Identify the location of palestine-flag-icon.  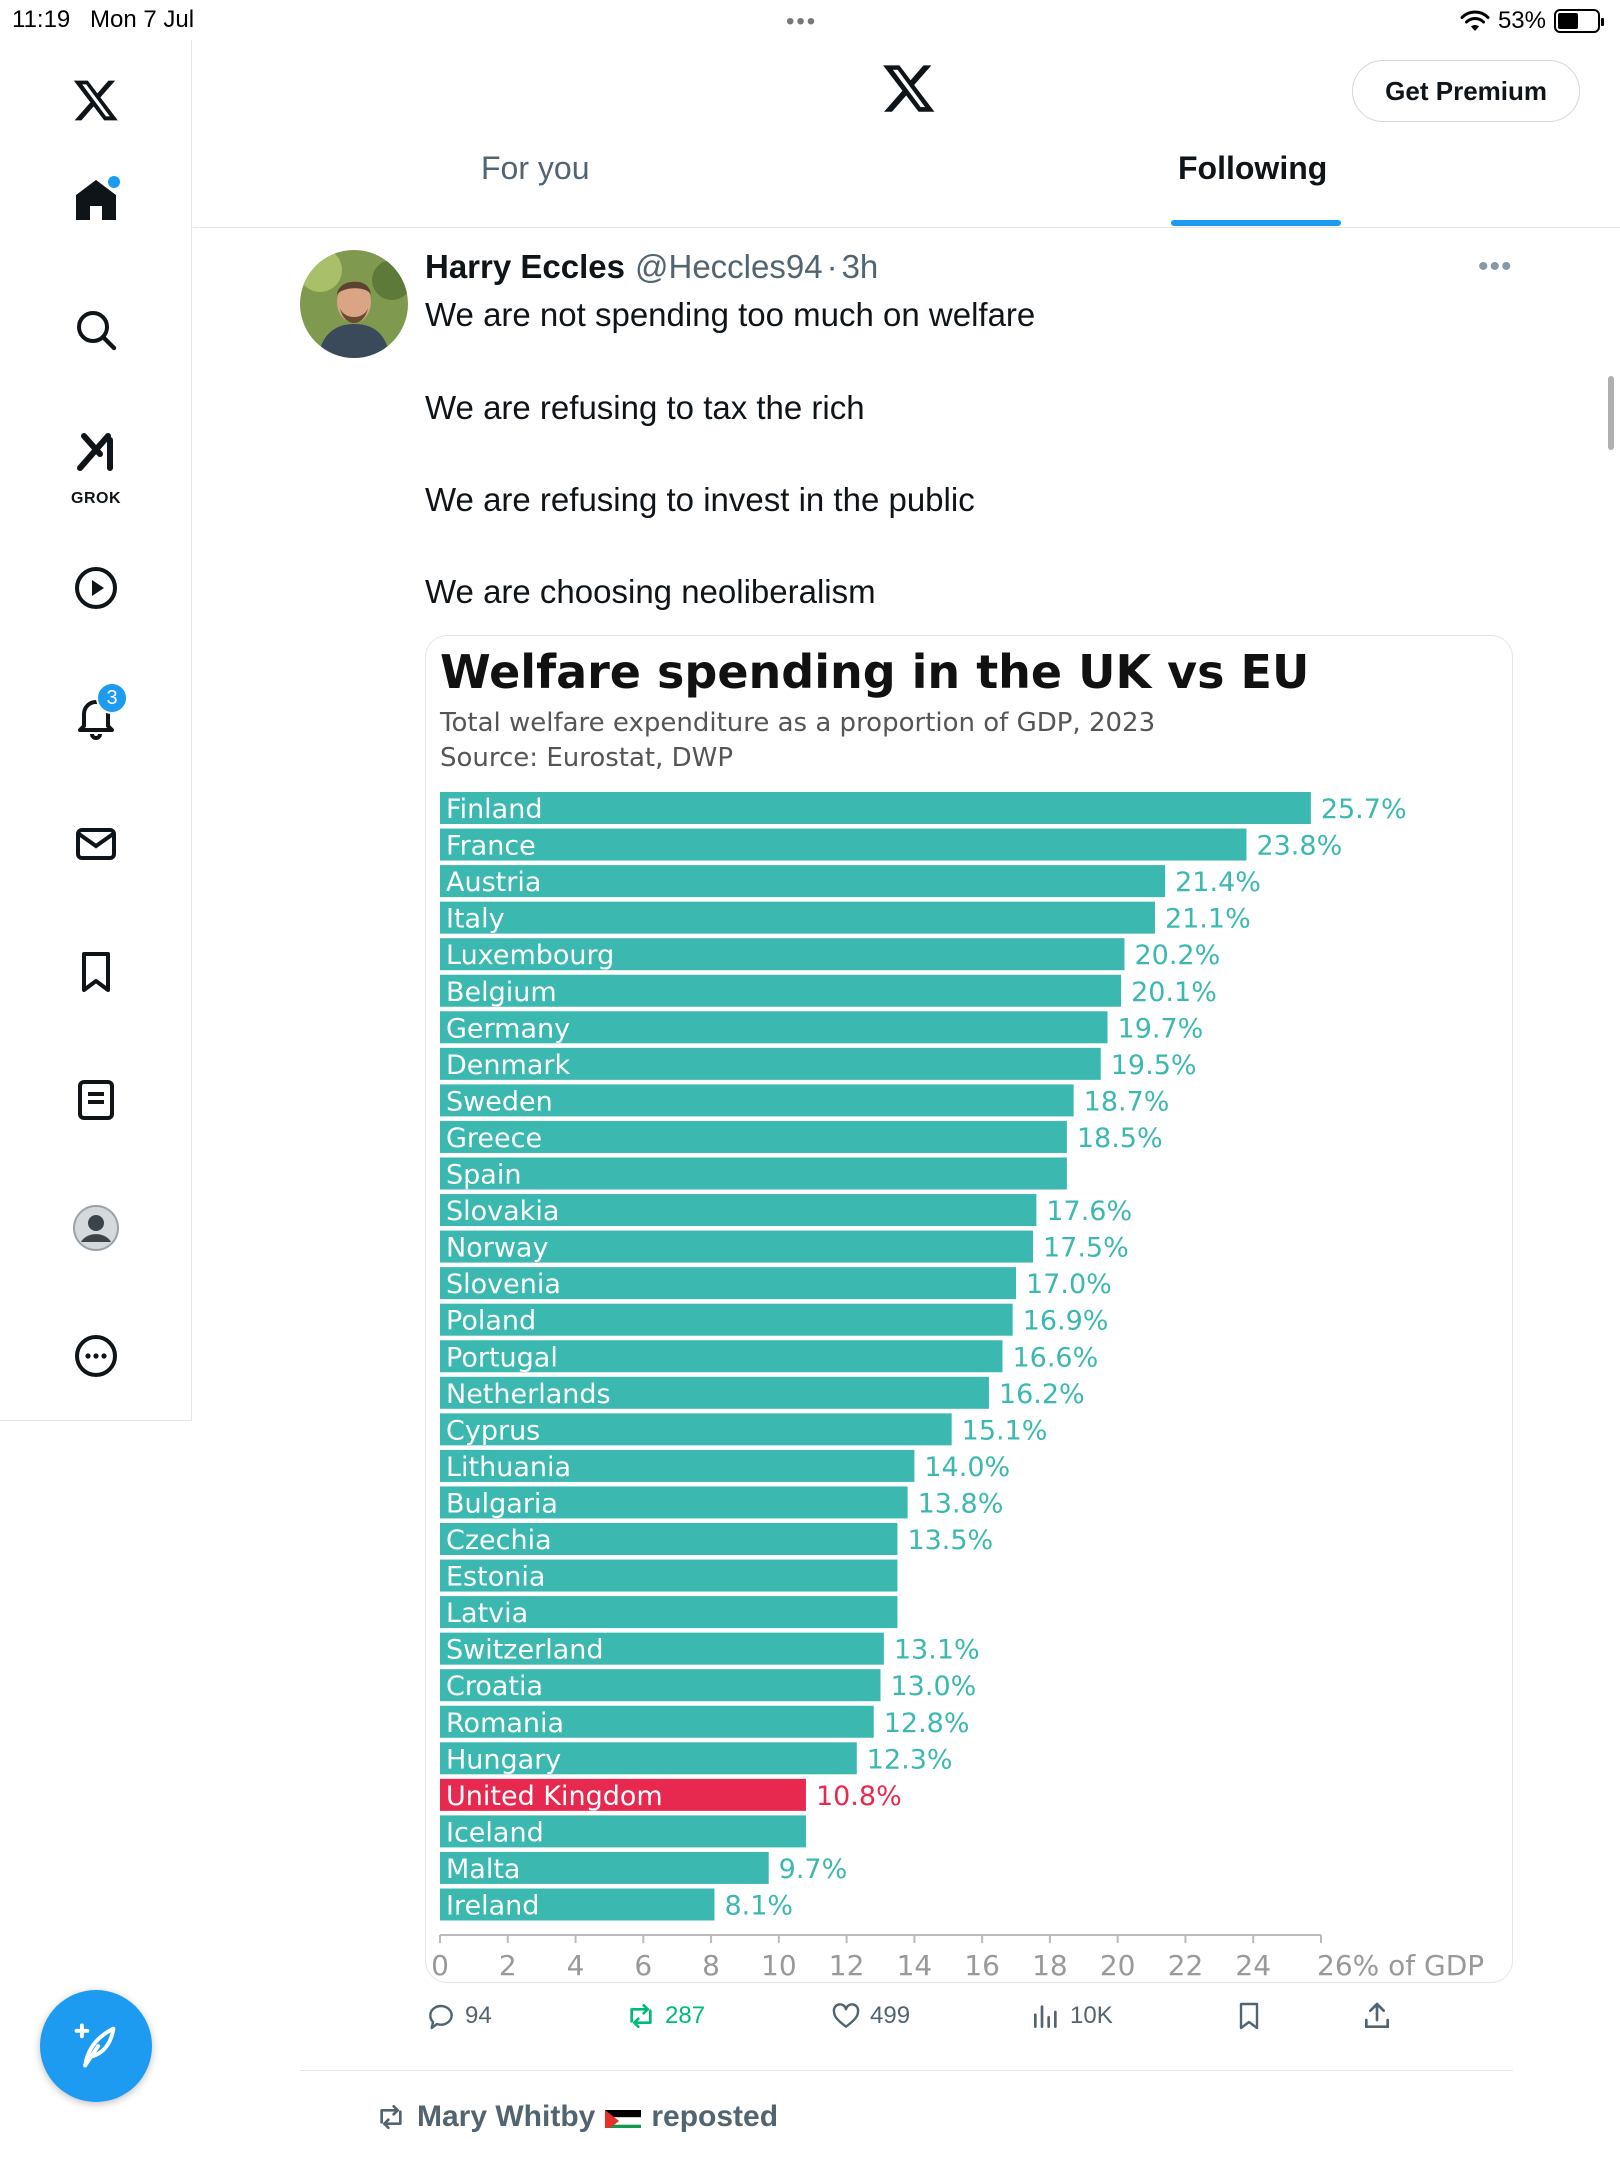
(623, 2117).